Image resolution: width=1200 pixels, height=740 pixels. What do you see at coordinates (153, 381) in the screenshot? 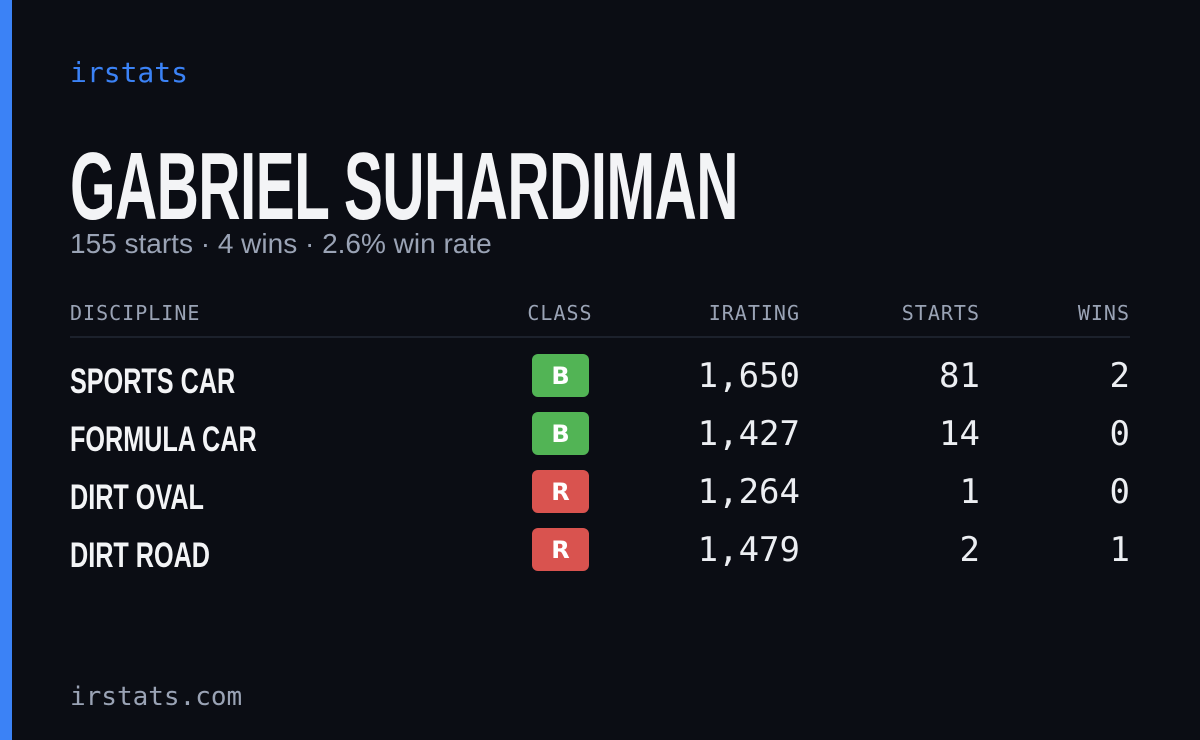
I see `discipline: SPORTS CAR` at bounding box center [153, 381].